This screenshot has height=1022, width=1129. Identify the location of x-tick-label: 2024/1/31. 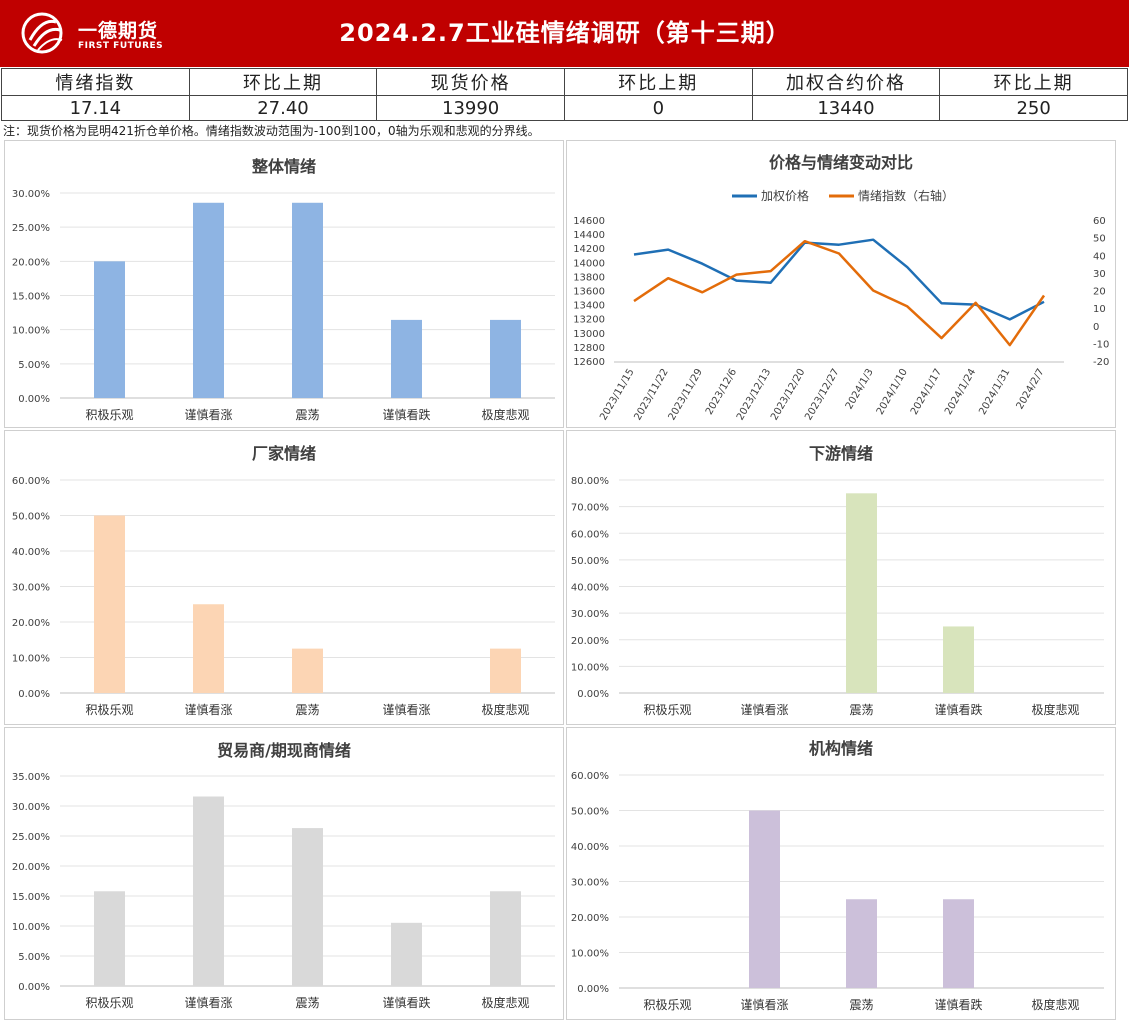
(994, 392).